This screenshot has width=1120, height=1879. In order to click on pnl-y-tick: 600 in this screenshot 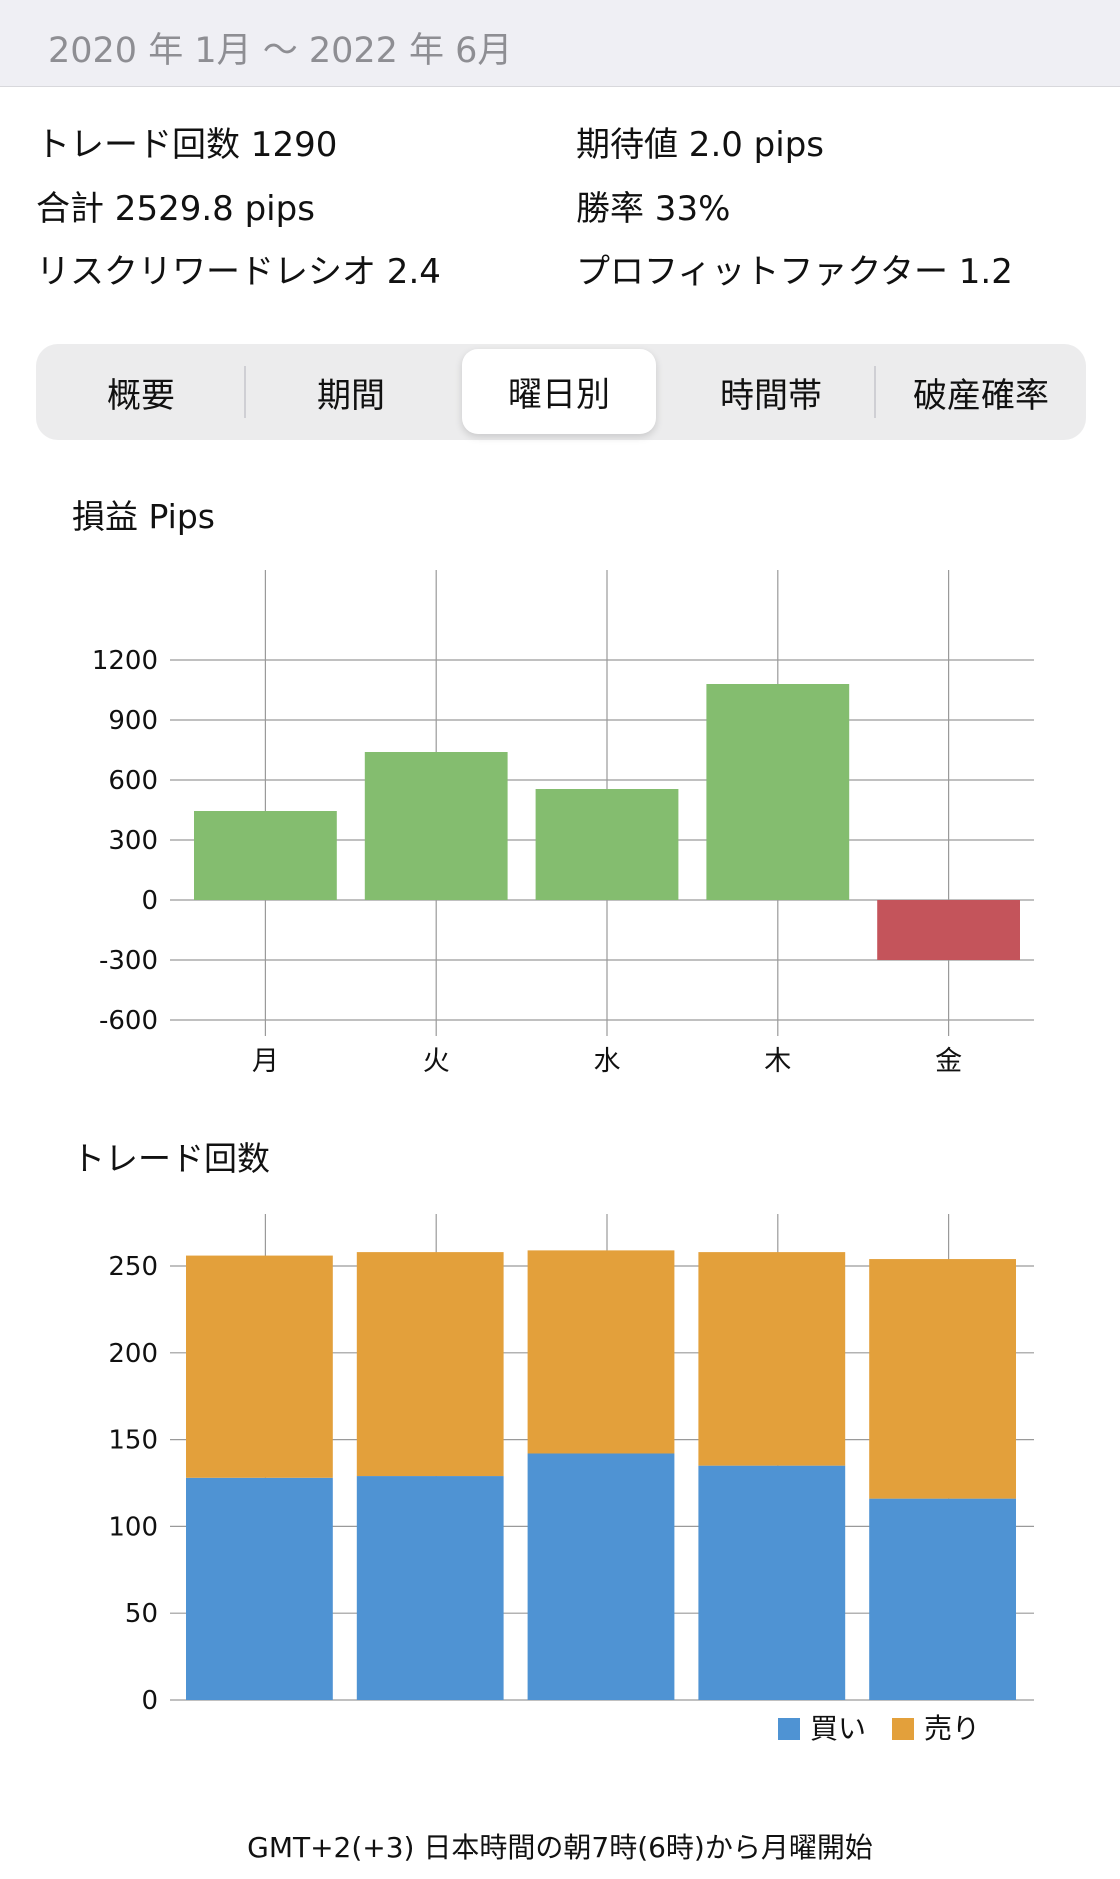, I will do `click(133, 781)`.